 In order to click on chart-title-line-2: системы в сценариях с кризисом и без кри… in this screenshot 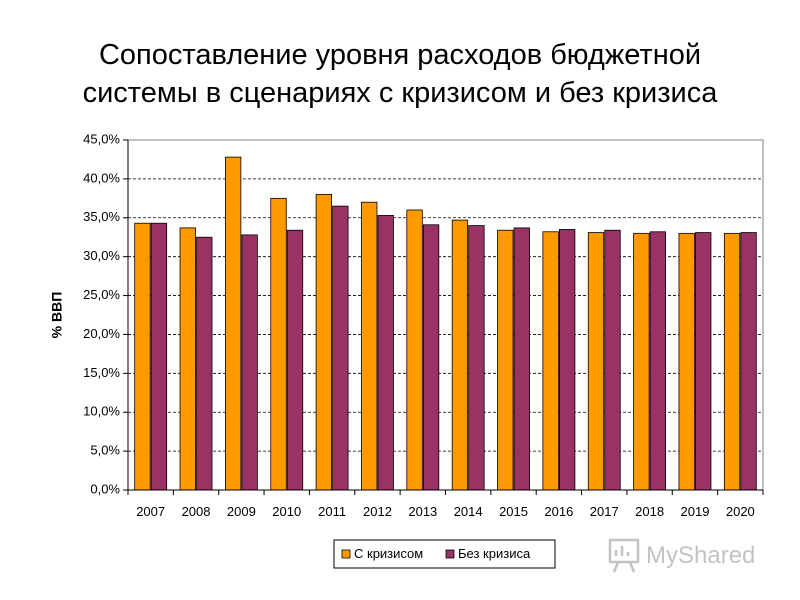, I will do `click(400, 93)`.